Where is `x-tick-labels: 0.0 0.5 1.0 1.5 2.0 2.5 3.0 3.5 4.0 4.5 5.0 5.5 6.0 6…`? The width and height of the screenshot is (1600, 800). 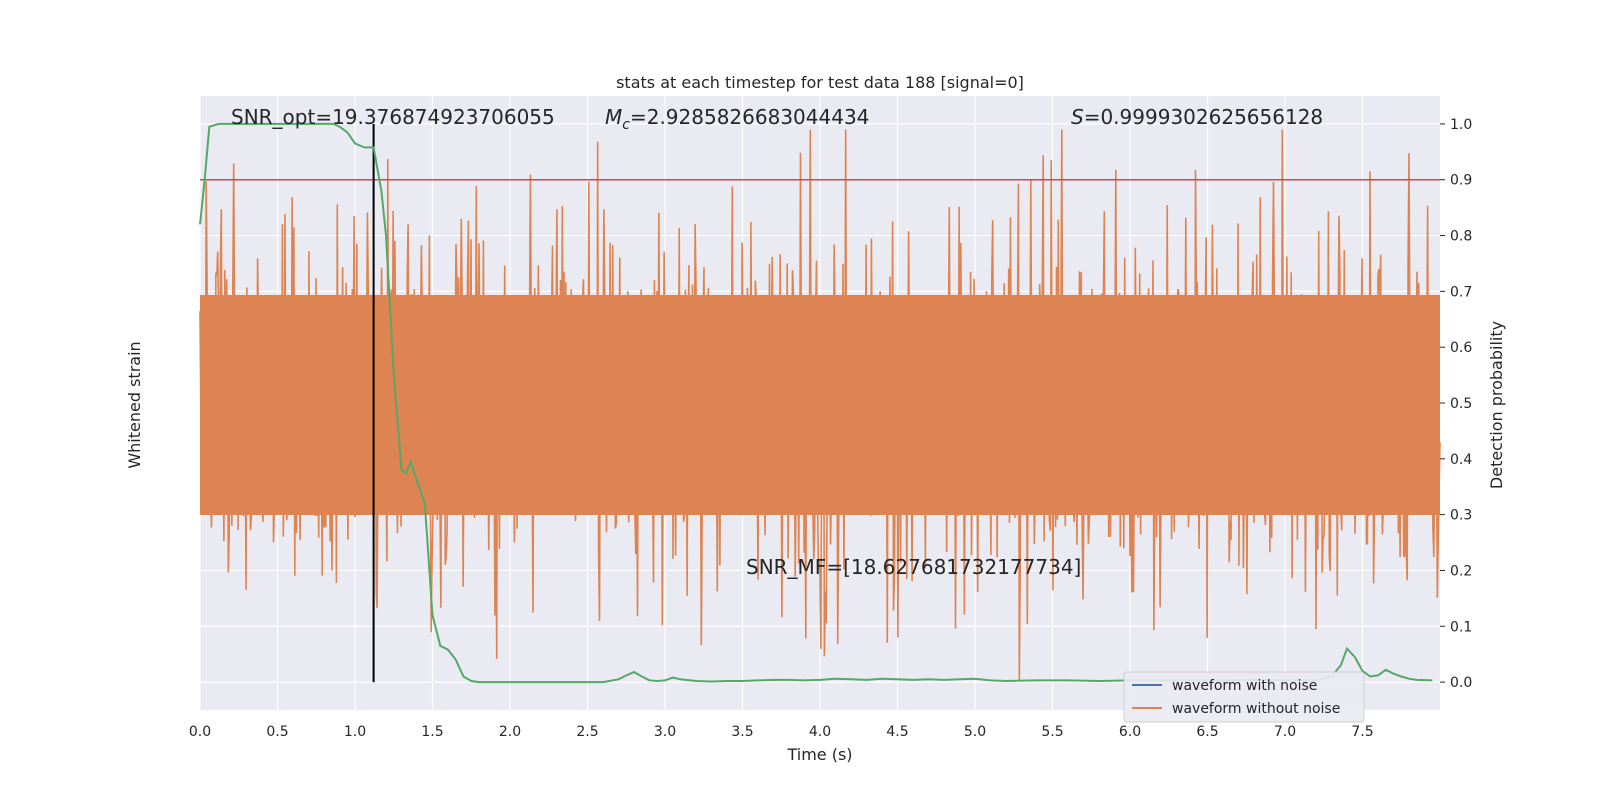 x-tick-labels: 0.0 0.5 1.0 1.5 2.0 2.5 3.0 3.5 4.0 4.5 5.0 5.5 6.0 6… is located at coordinates (781, 732).